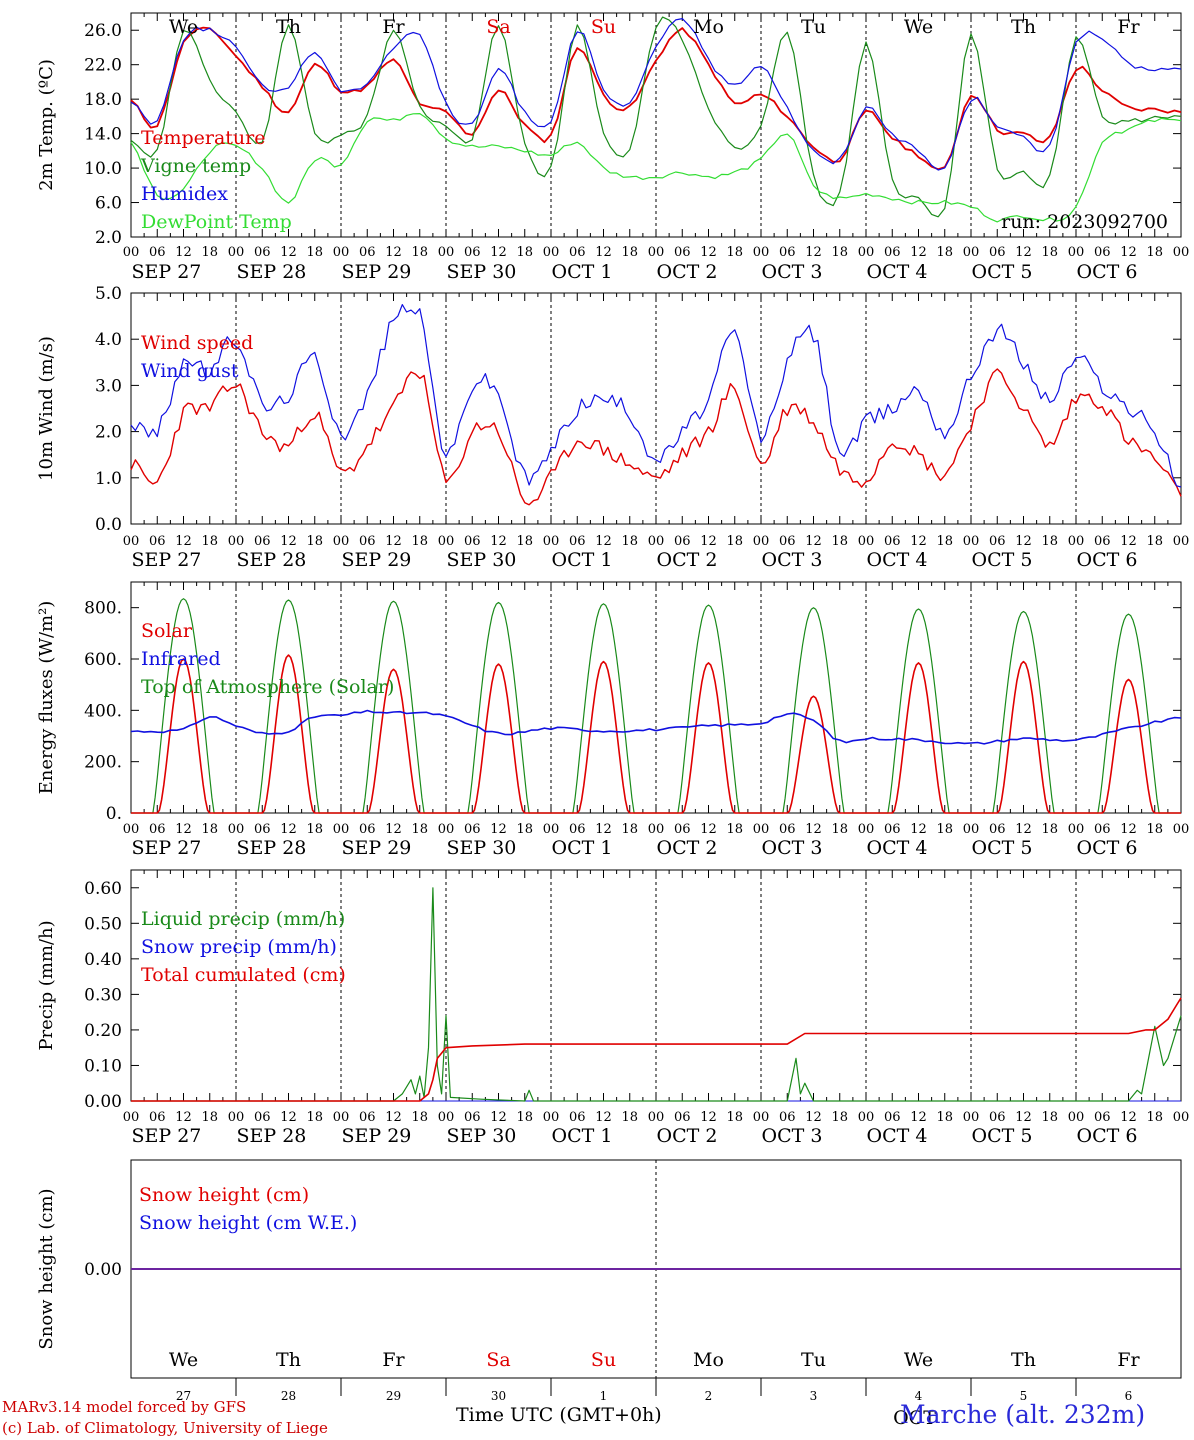 This screenshot has width=1194, height=1440. What do you see at coordinates (108, 204) in the screenshot?
I see `y-tick-label: 6.0` at bounding box center [108, 204].